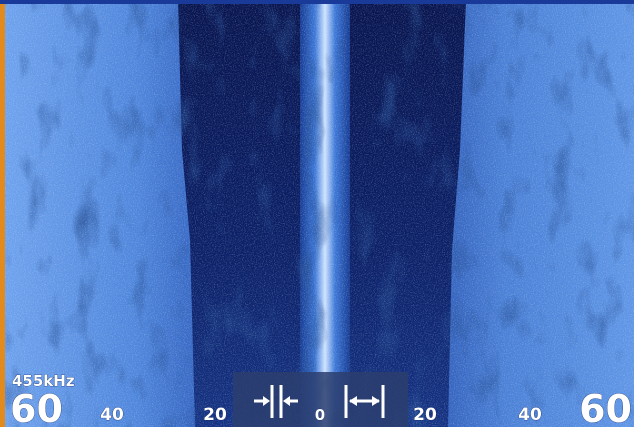 This screenshot has height=427, width=634. Describe the element at coordinates (364, 401) in the screenshot. I see `zoom-in-button` at that location.